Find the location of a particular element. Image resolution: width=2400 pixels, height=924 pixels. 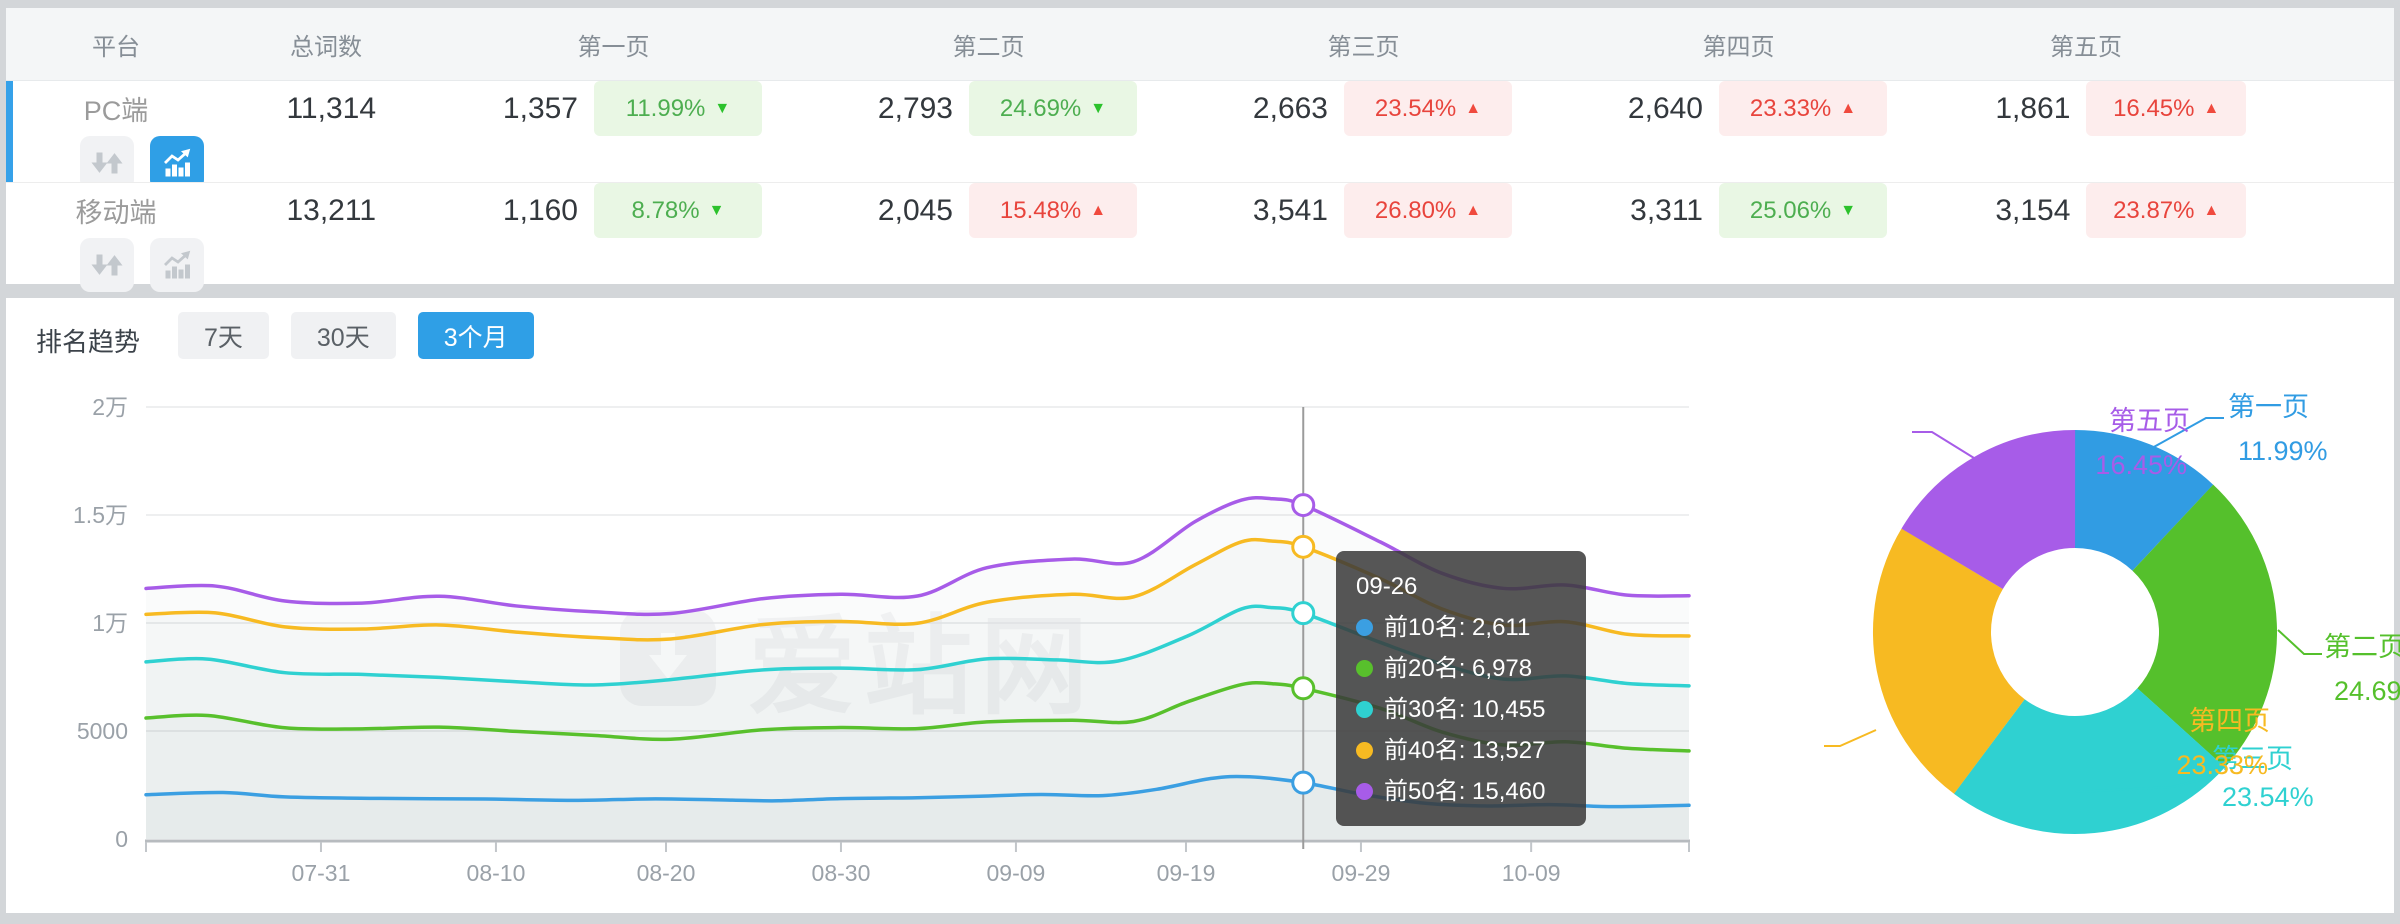

tab-30-days: 30天 is located at coordinates (343, 335).